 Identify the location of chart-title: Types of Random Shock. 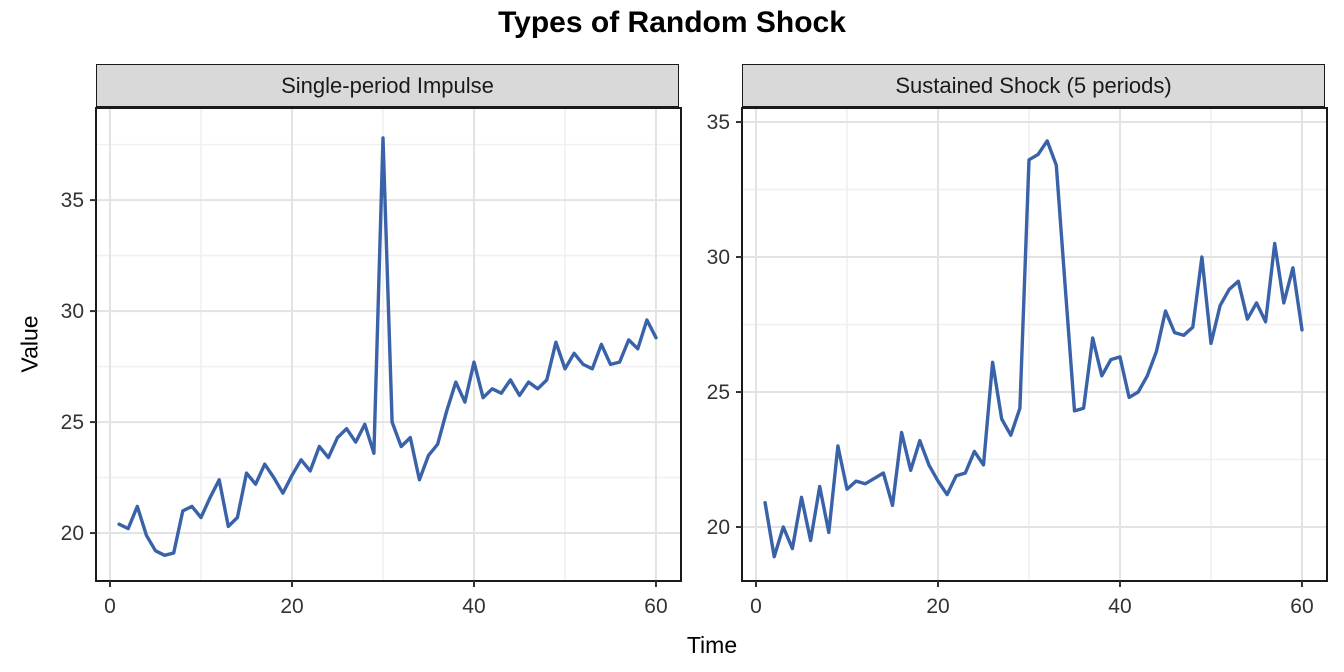
(672, 22).